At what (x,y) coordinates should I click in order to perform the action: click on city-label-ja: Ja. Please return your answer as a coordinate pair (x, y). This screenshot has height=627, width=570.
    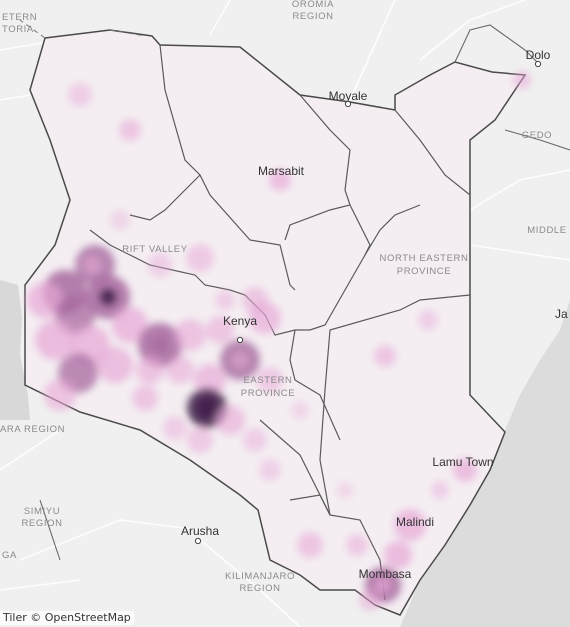
    Looking at the image, I should click on (561, 314).